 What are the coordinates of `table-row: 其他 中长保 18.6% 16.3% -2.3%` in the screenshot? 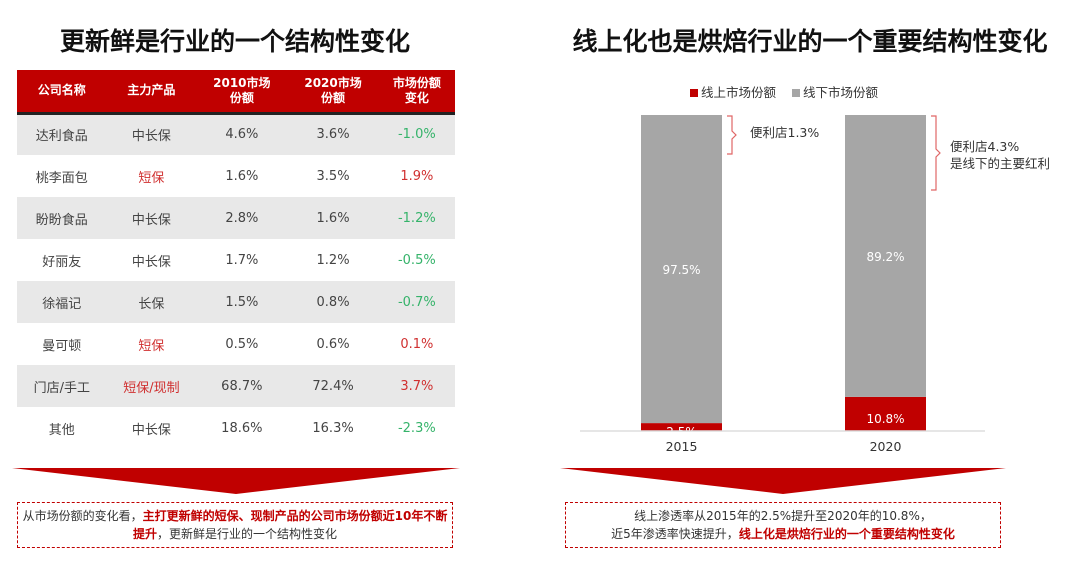 It's located at (236, 428).